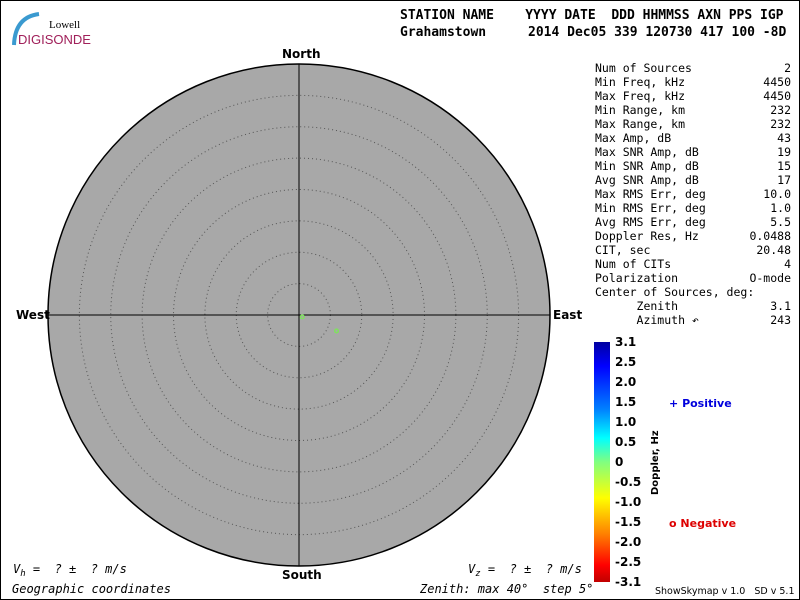  What do you see at coordinates (602, 462) in the screenshot?
I see `doppler-colorbar` at bounding box center [602, 462].